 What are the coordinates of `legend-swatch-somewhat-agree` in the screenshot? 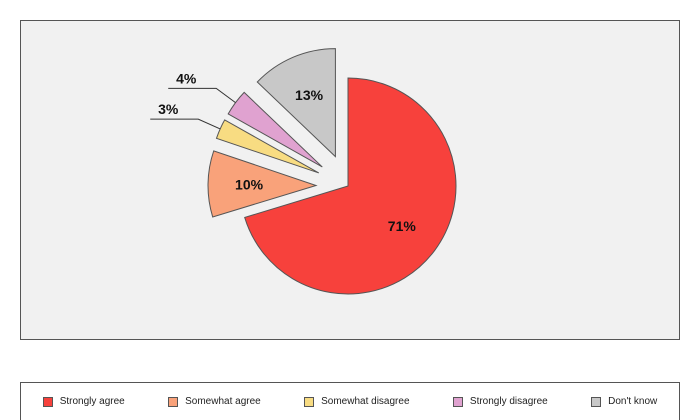 It's located at (173, 401).